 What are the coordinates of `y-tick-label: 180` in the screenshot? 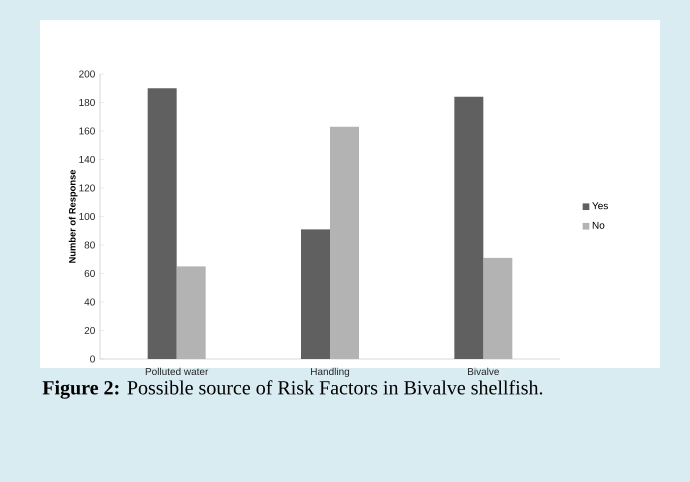 It's located at (87, 102).